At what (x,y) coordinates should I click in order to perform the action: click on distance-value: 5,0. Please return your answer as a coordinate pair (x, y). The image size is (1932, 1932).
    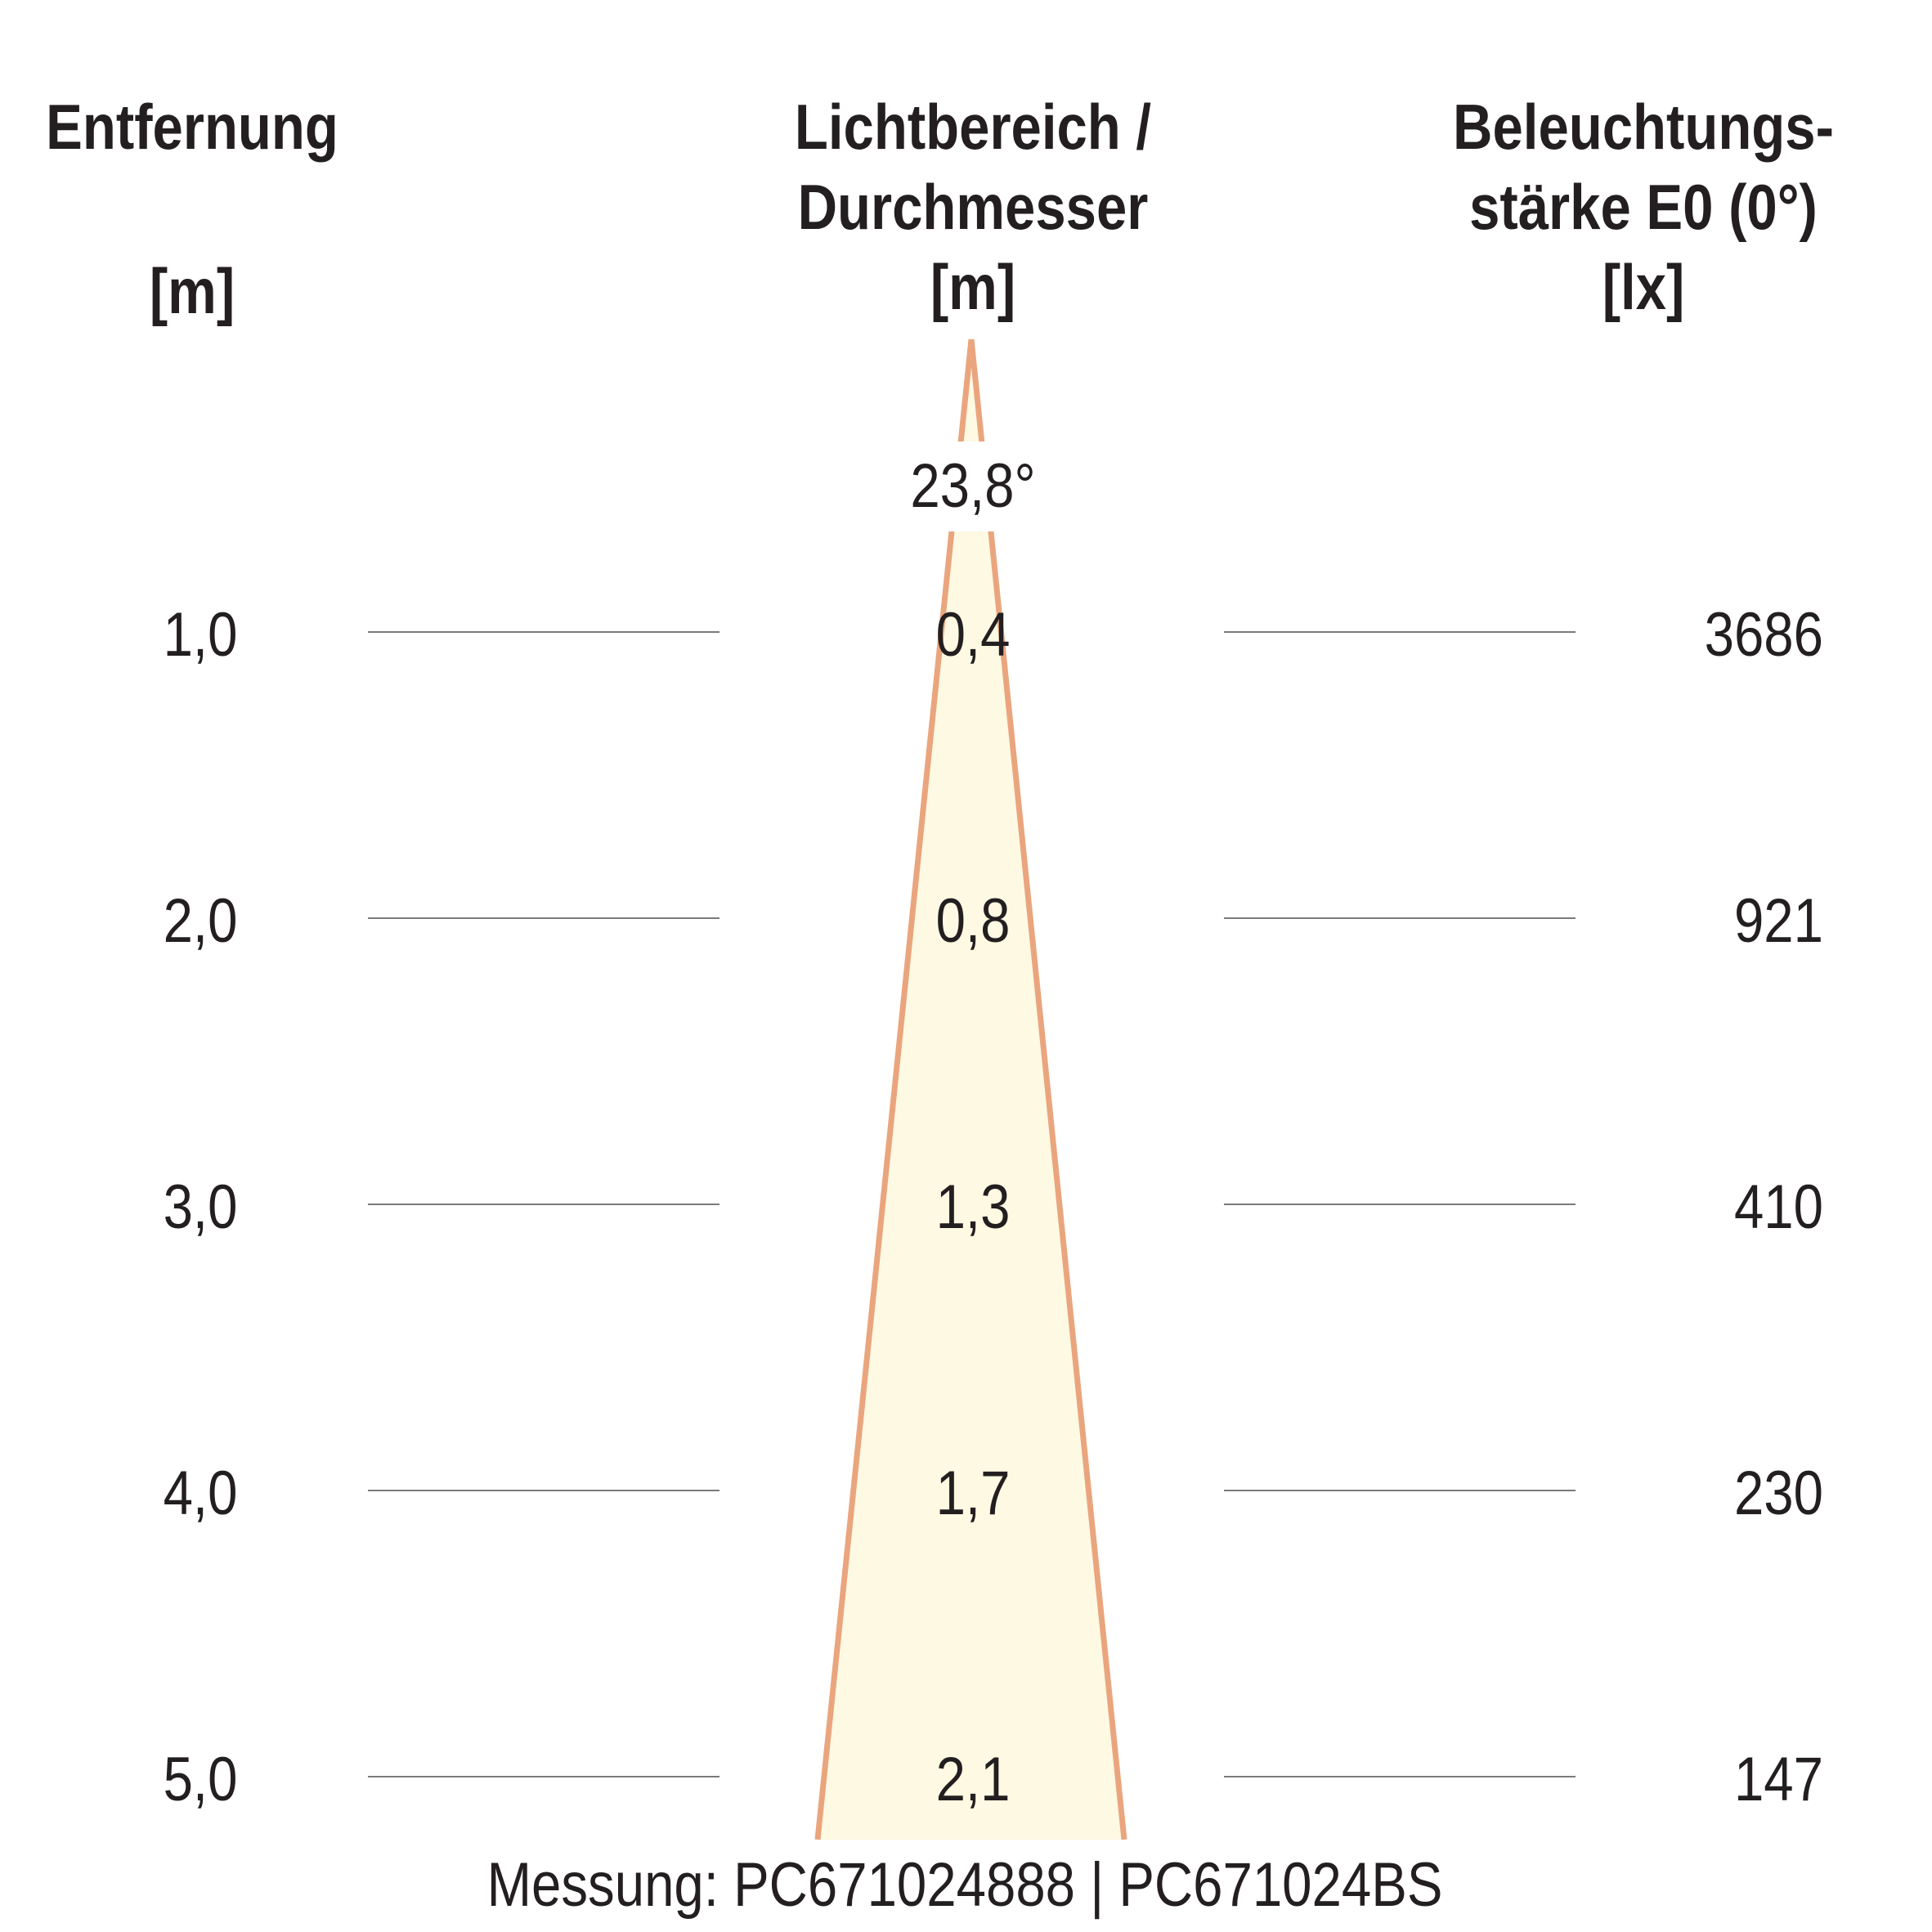
    Looking at the image, I should click on (200, 1779).